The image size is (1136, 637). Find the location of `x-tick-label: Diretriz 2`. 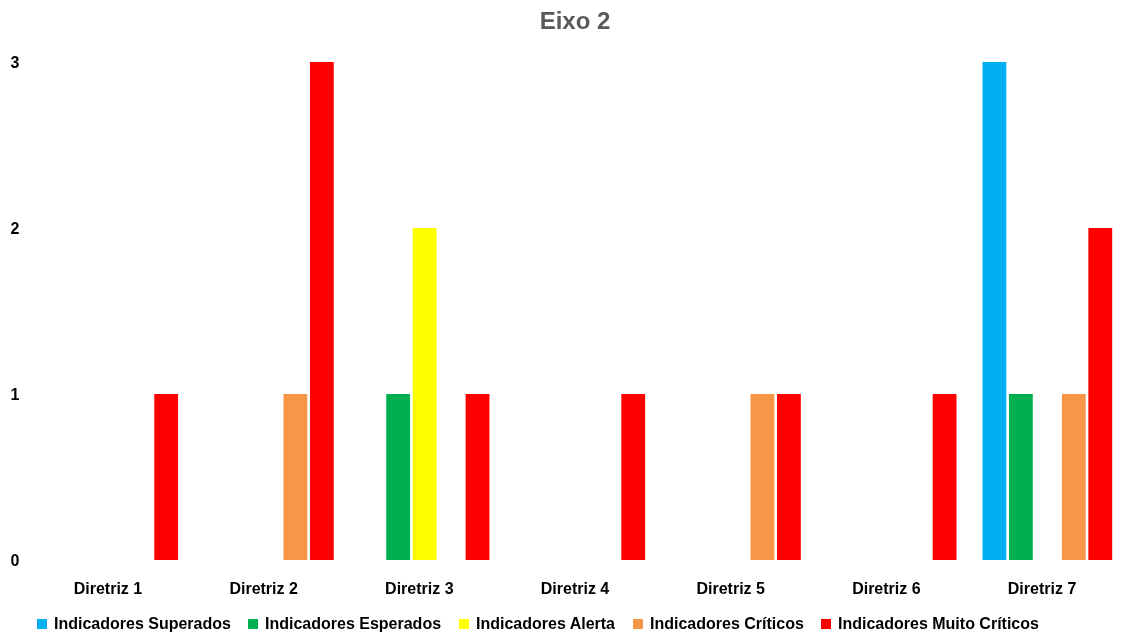

x-tick-label: Diretriz 2 is located at coordinates (263, 588).